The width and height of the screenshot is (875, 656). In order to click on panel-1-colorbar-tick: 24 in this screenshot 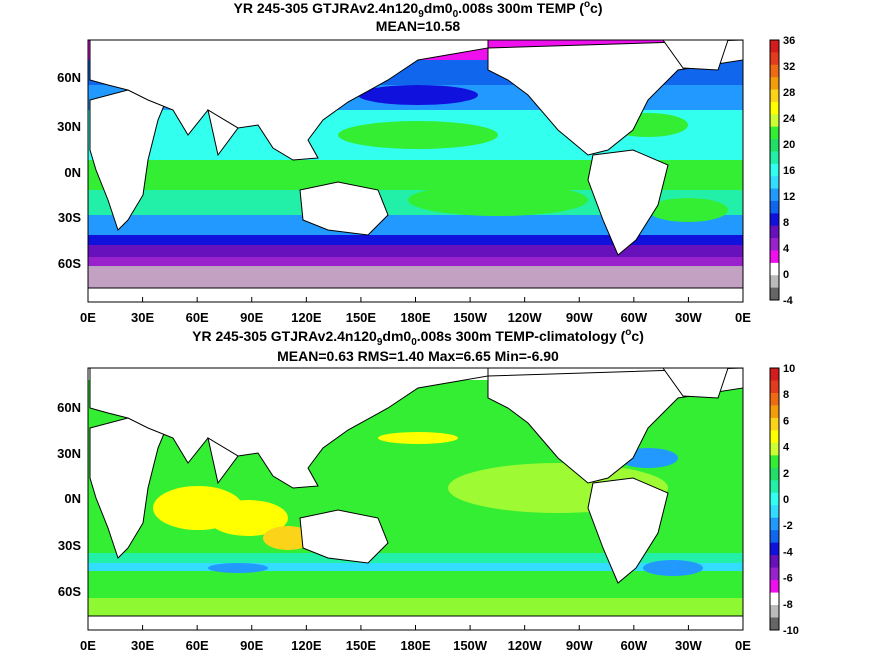, I will do `click(789, 119)`.